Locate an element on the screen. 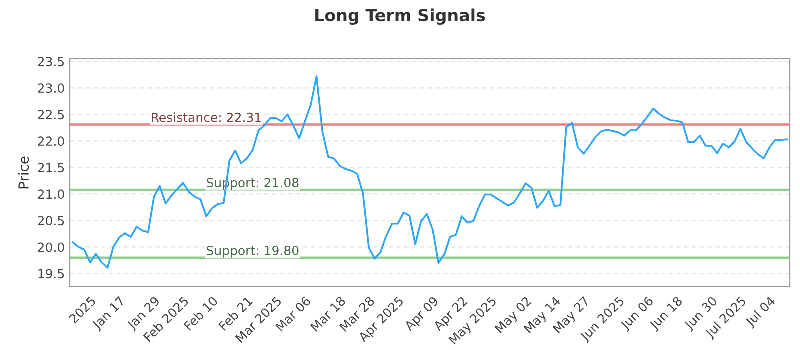 Image resolution: width=800 pixels, height=350 pixels. y-tick-label: 20.0 is located at coordinates (51, 247).